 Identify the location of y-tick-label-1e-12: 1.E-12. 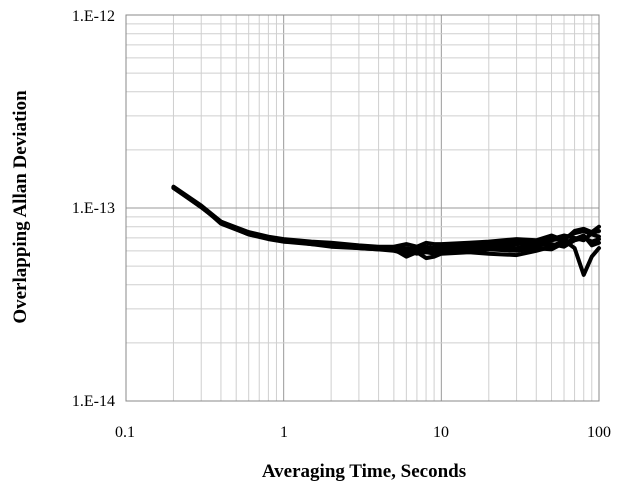
(93, 16).